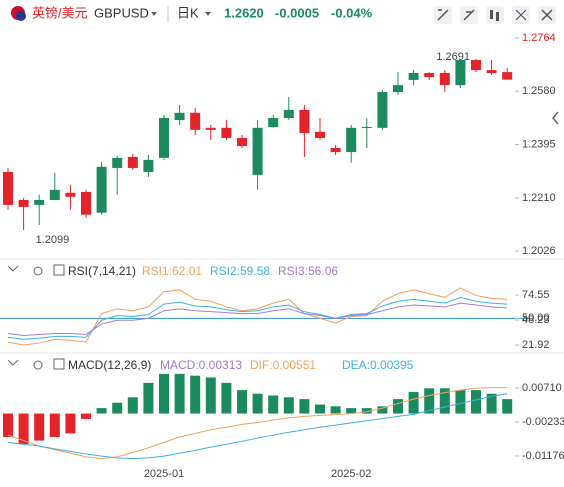 This screenshot has height=487, width=564. I want to click on pair-name: 英镑/美元, so click(60, 12).